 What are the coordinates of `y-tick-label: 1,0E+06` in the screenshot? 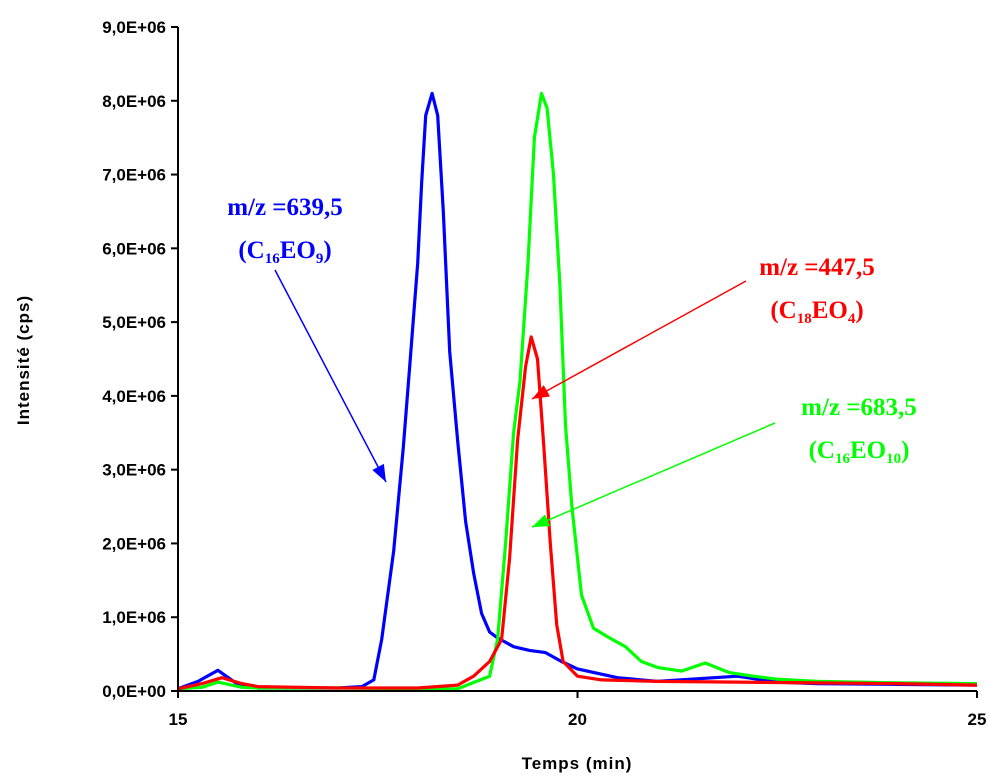 It's located at (134, 617).